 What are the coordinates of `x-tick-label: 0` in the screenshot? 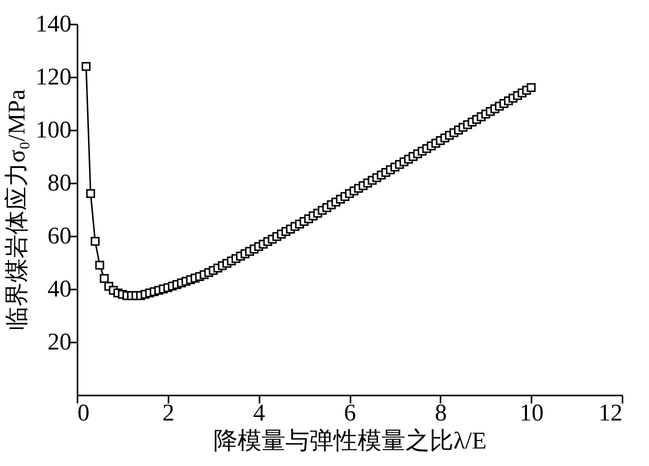 It's located at (84, 413).